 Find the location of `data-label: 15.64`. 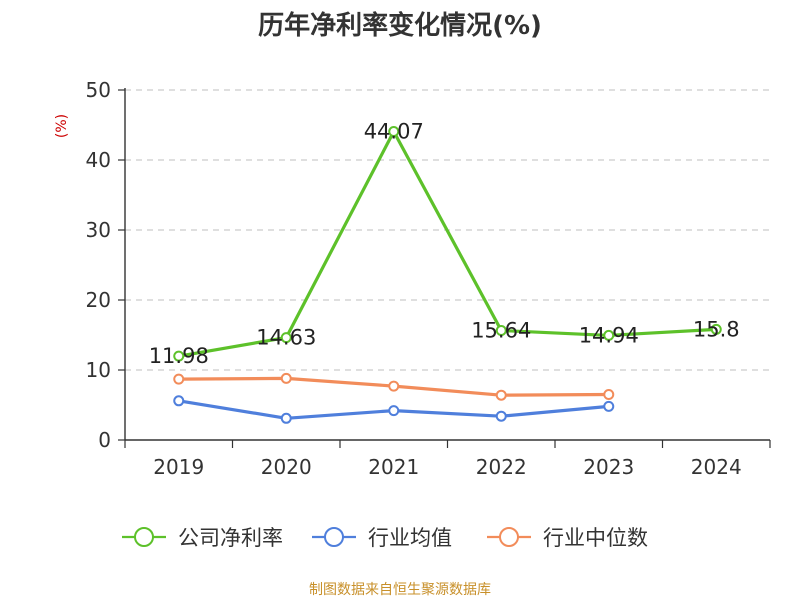

data-label: 15.64 is located at coordinates (501, 331).